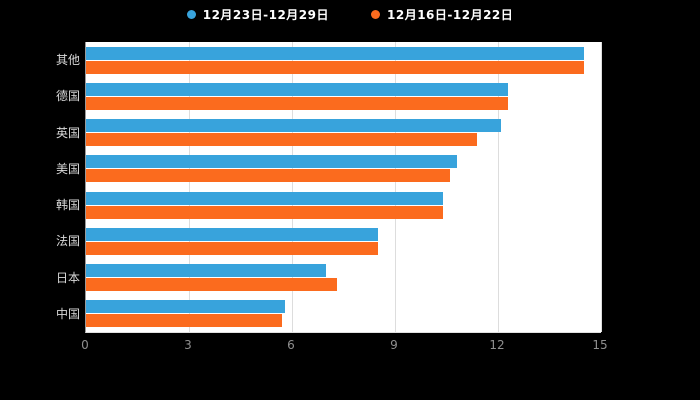 Image resolution: width=700 pixels, height=400 pixels. What do you see at coordinates (394, 345) in the screenshot?
I see `x-tick-label: 9` at bounding box center [394, 345].